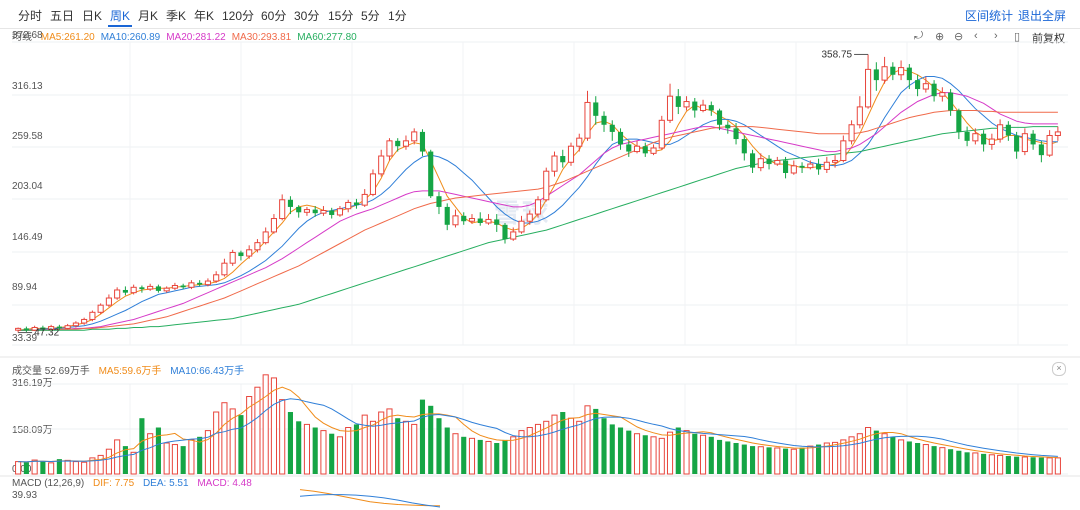 The image size is (1080, 510). I want to click on tab-11: 5分, so click(370, 16).